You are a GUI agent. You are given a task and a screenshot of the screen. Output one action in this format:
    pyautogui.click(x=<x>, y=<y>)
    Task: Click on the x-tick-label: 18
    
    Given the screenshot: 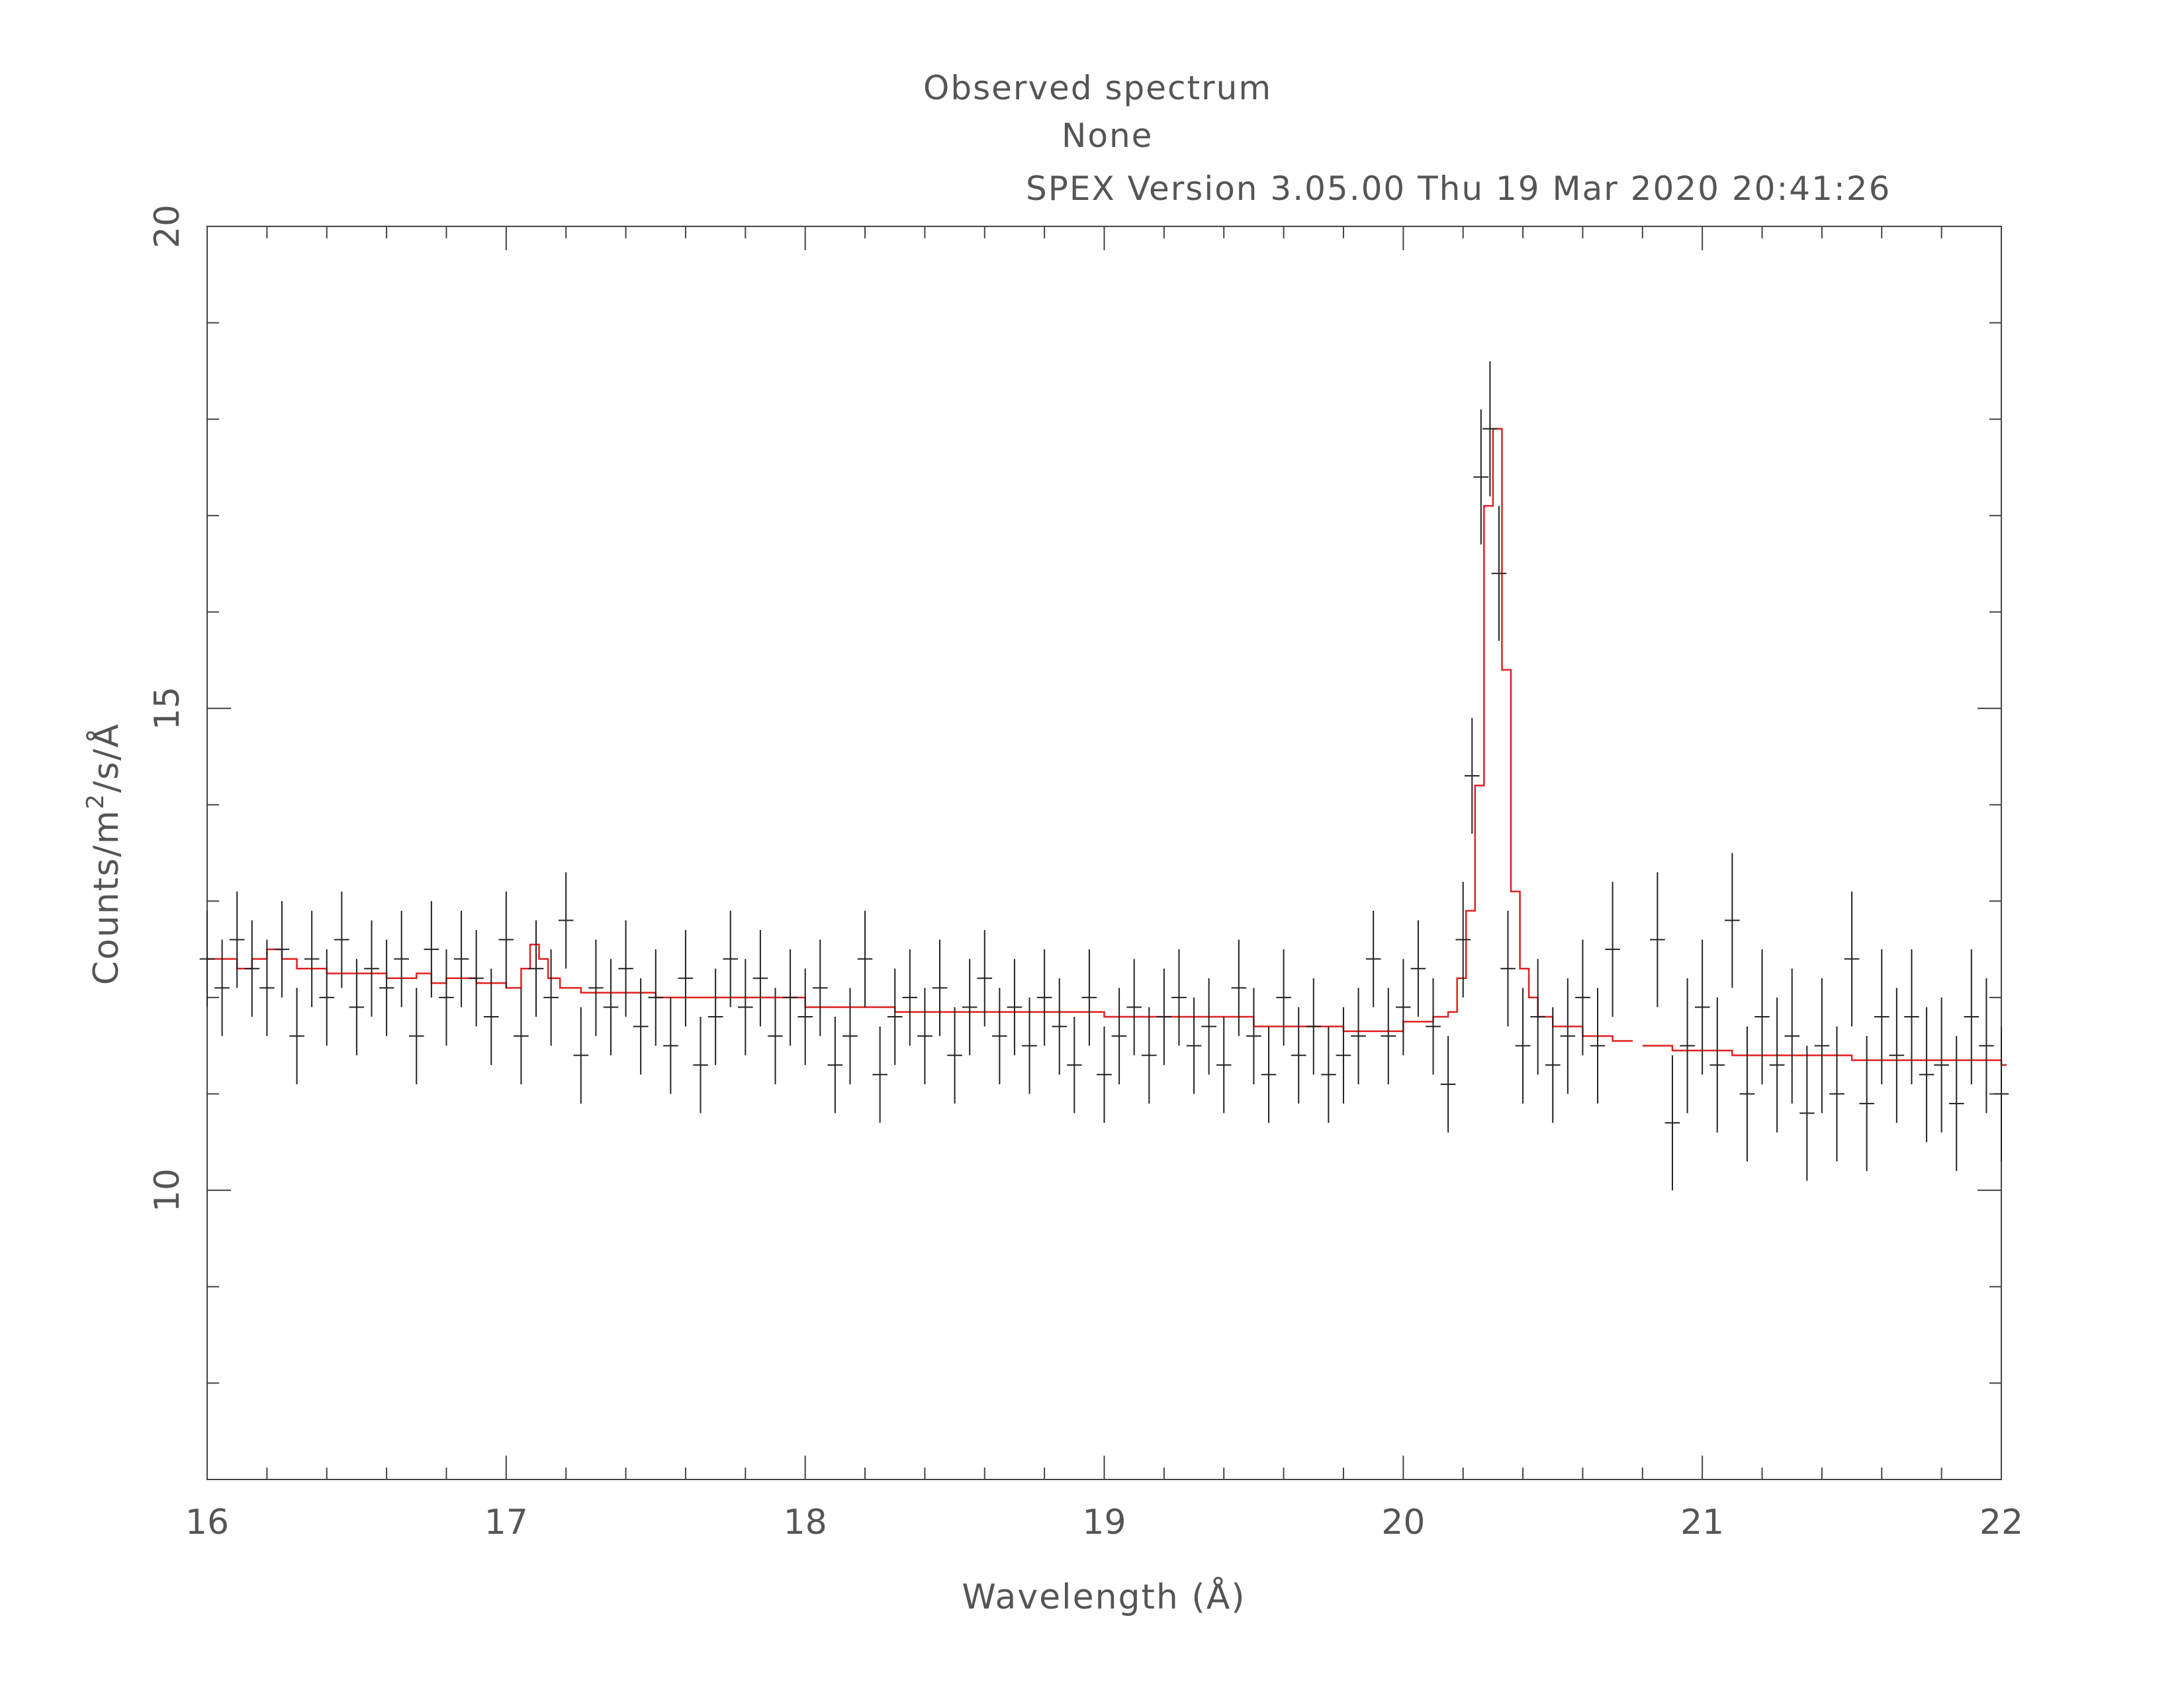 What is the action you would take?
    pyautogui.click(x=805, y=1522)
    